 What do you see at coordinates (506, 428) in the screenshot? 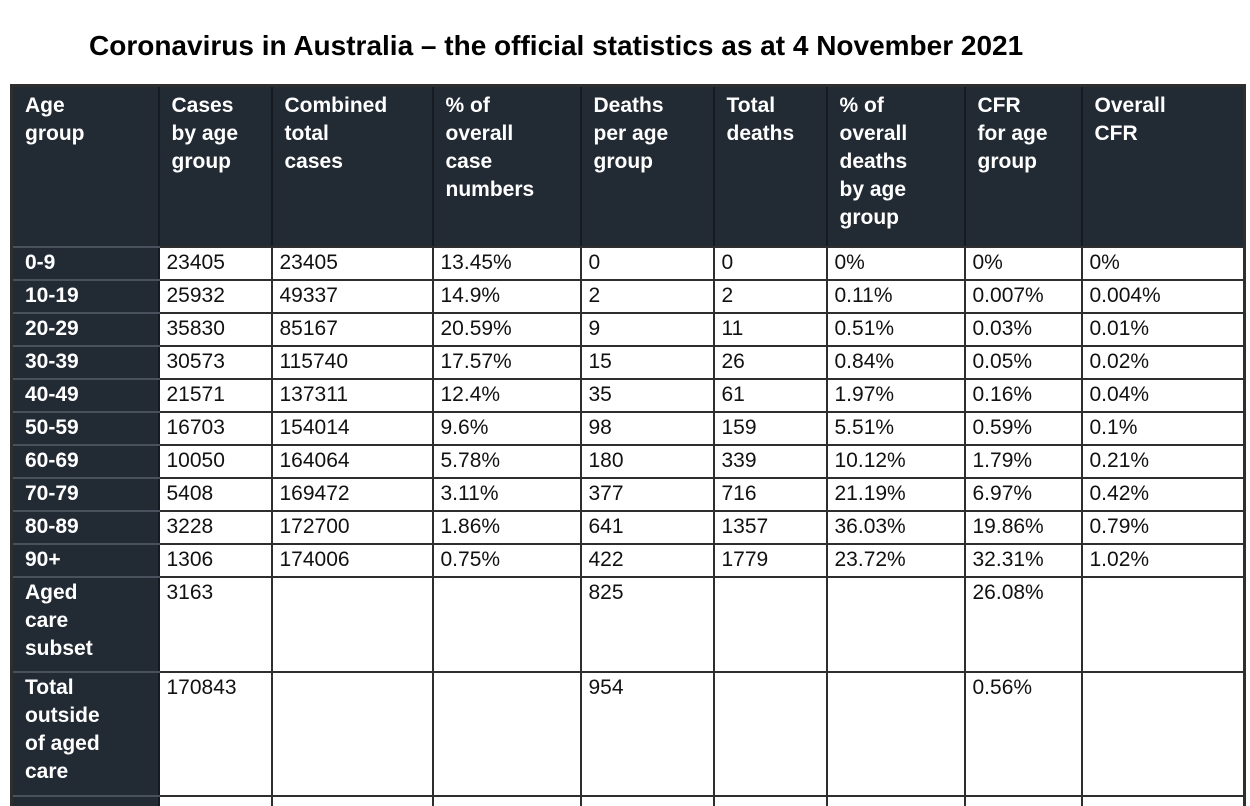
I see `table-cell: 9.6%` at bounding box center [506, 428].